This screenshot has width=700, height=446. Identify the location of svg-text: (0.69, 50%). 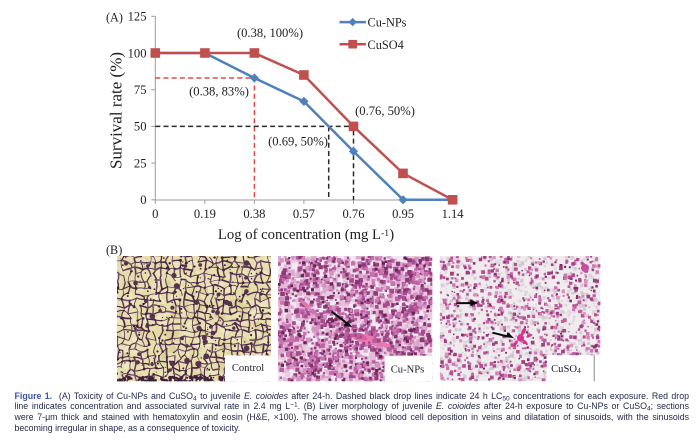
(298, 141).